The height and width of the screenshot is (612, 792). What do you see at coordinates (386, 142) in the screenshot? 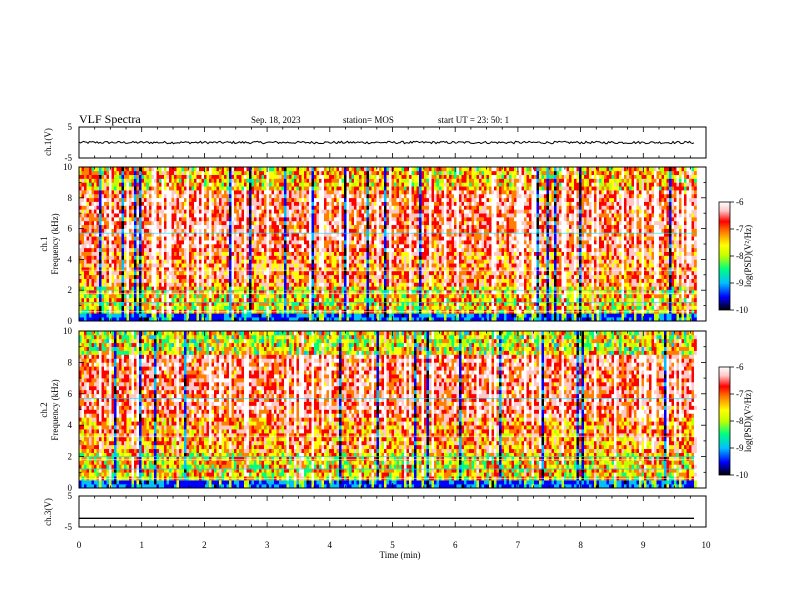
I see `ch1-waveform-line` at bounding box center [386, 142].